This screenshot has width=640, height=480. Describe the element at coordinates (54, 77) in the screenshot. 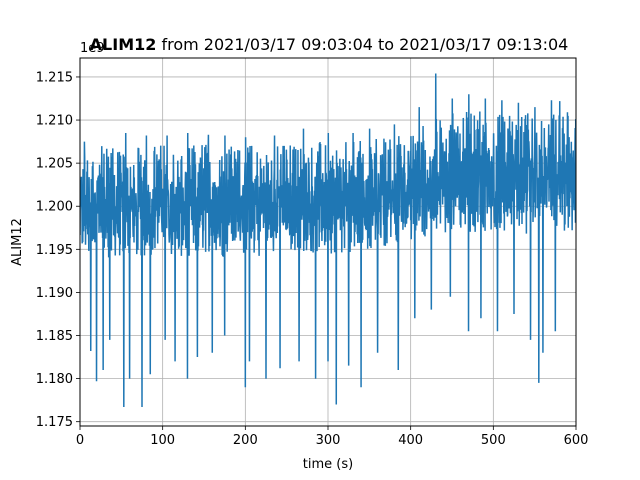

I see `y-tick-label: 1.215` at that location.